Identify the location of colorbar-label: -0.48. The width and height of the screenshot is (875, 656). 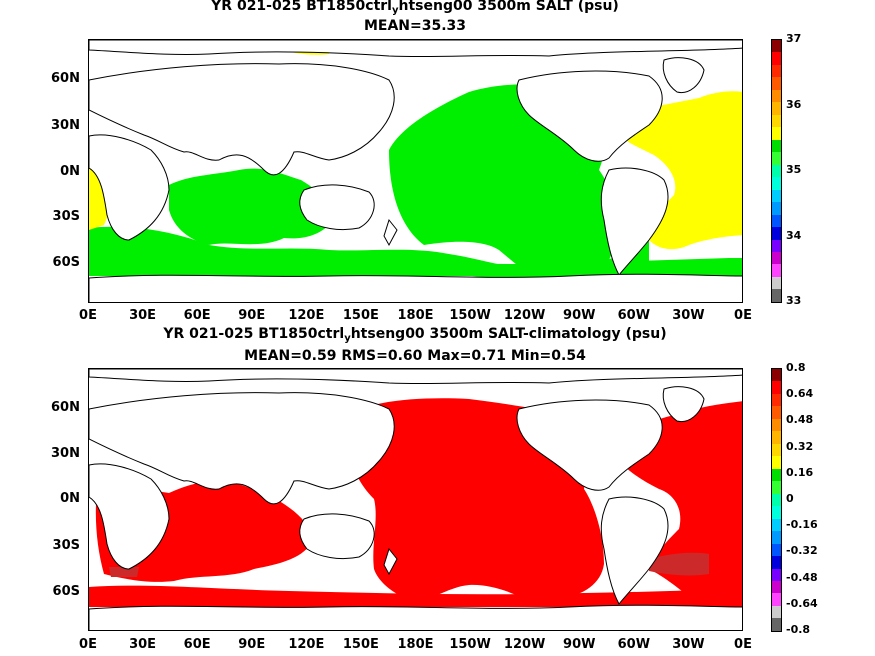
(802, 577).